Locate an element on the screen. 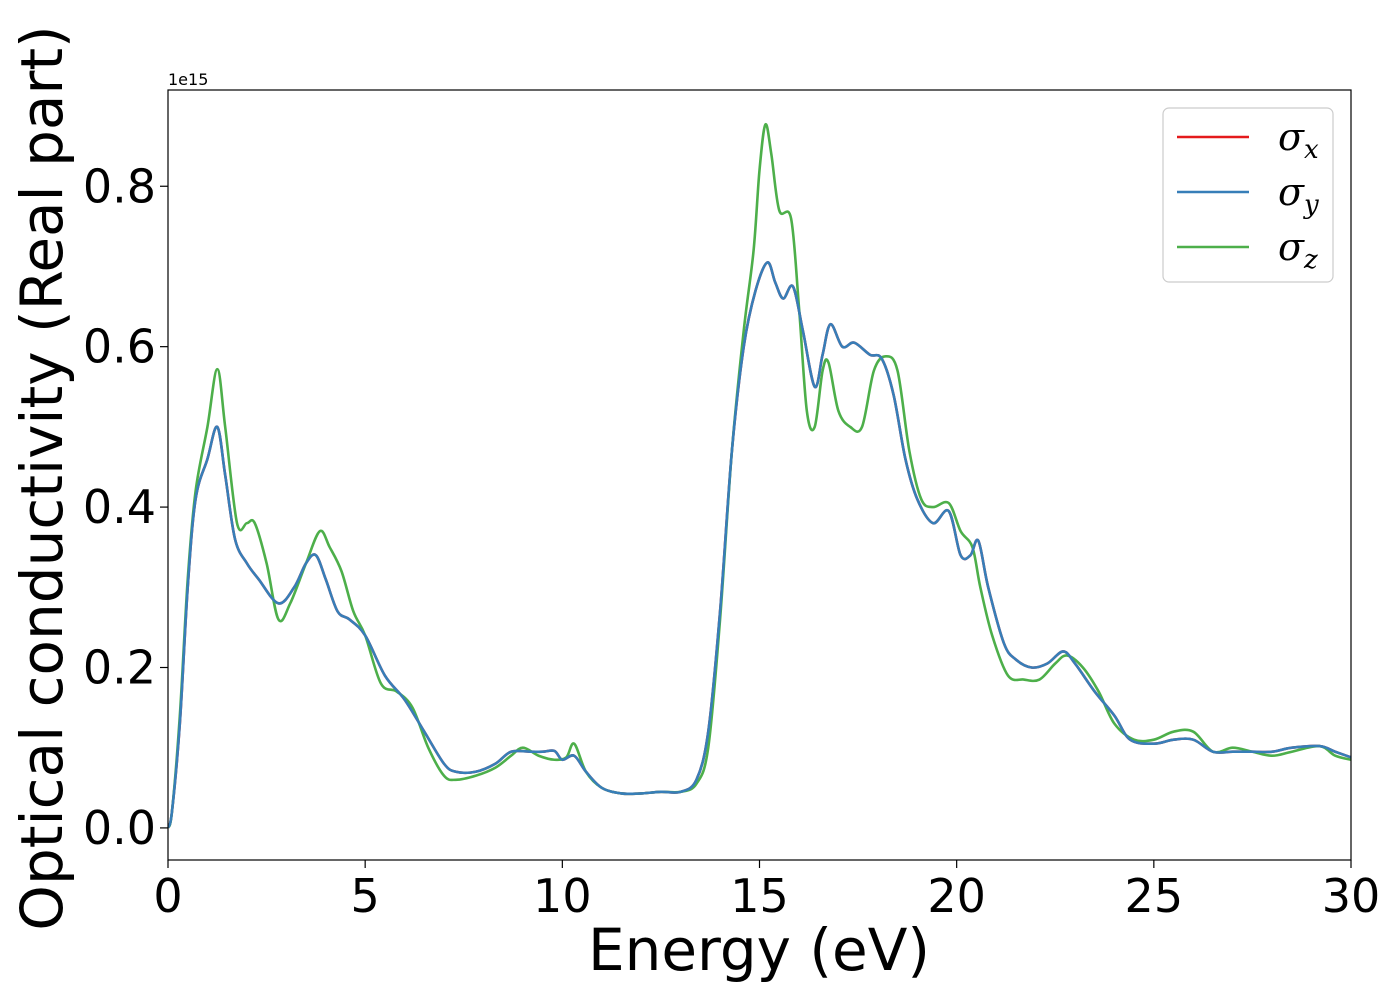  legend-label-x: σx is located at coordinates (1298, 140).